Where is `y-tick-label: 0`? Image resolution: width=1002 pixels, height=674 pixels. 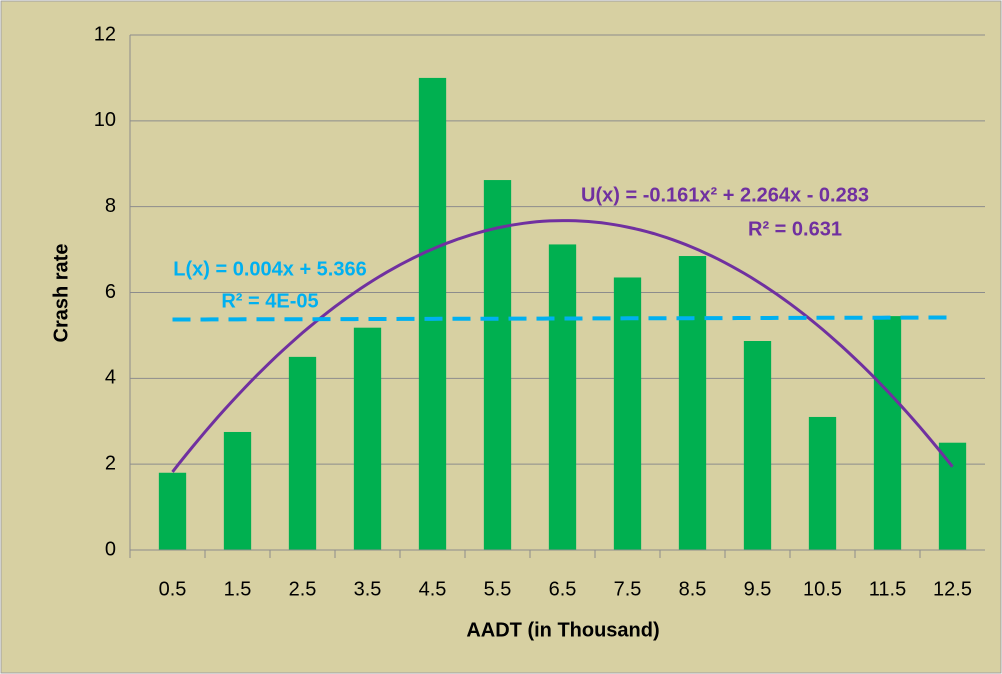
y-tick-label: 0 is located at coordinates (110, 549).